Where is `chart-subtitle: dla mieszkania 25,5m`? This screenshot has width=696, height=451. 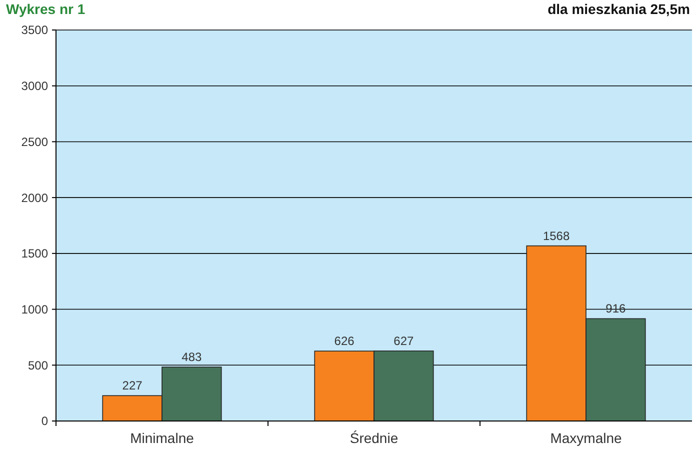
chart-subtitle: dla mieszkania 25,5m is located at coordinates (619, 9).